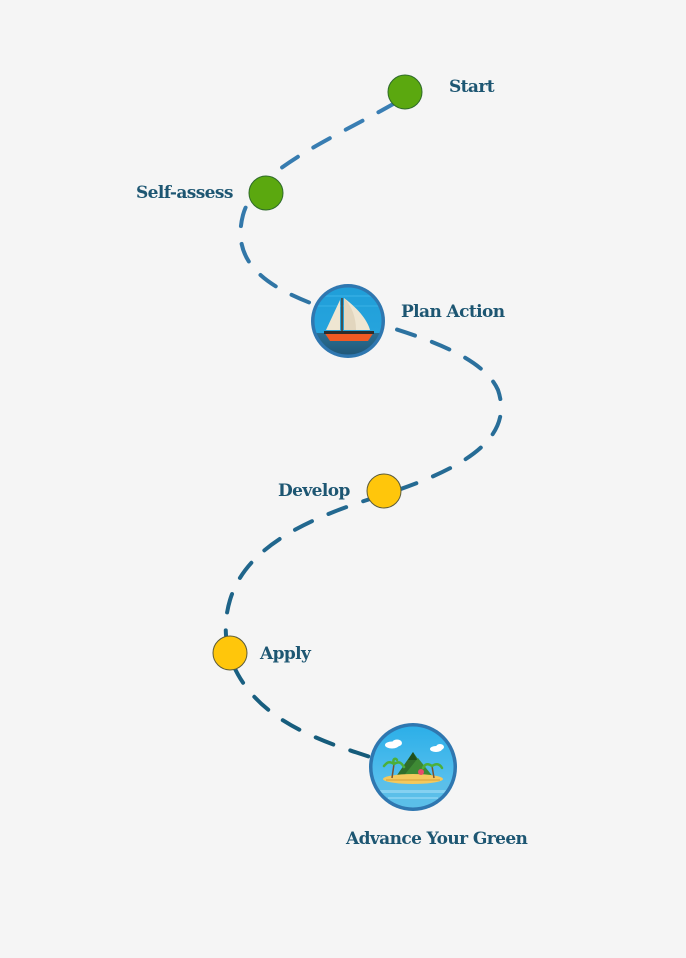 The height and width of the screenshot is (958, 686). I want to click on sailboat-icon, so click(349, 319).